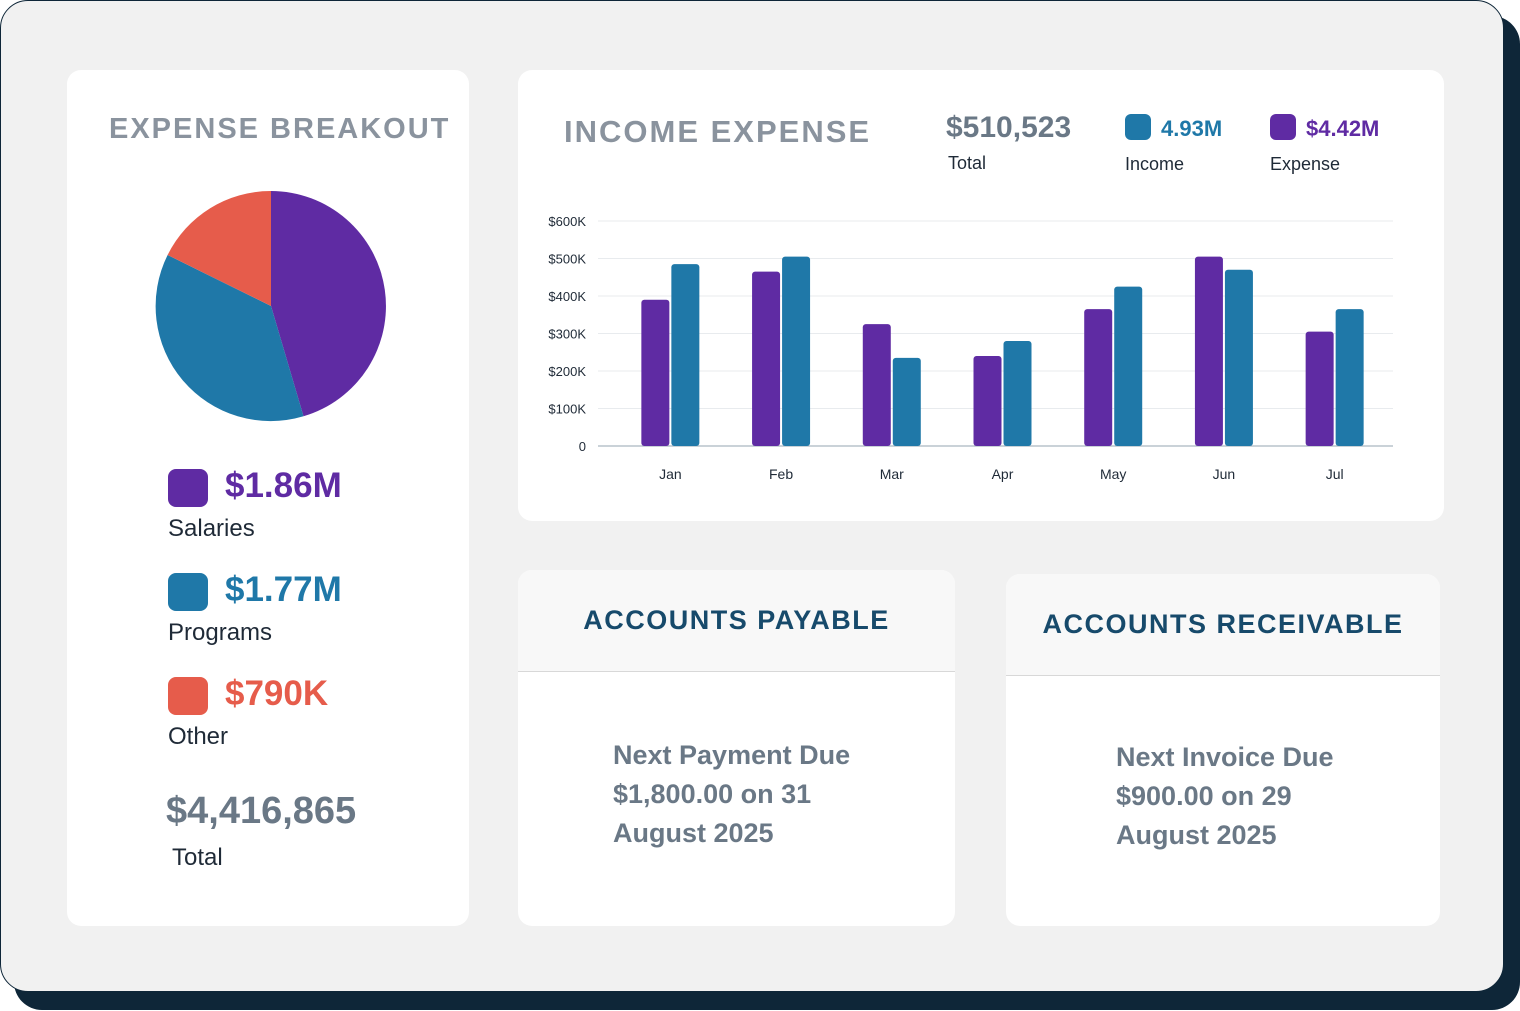  Describe the element at coordinates (198, 736) in the screenshot. I see `other-label: Other` at that location.